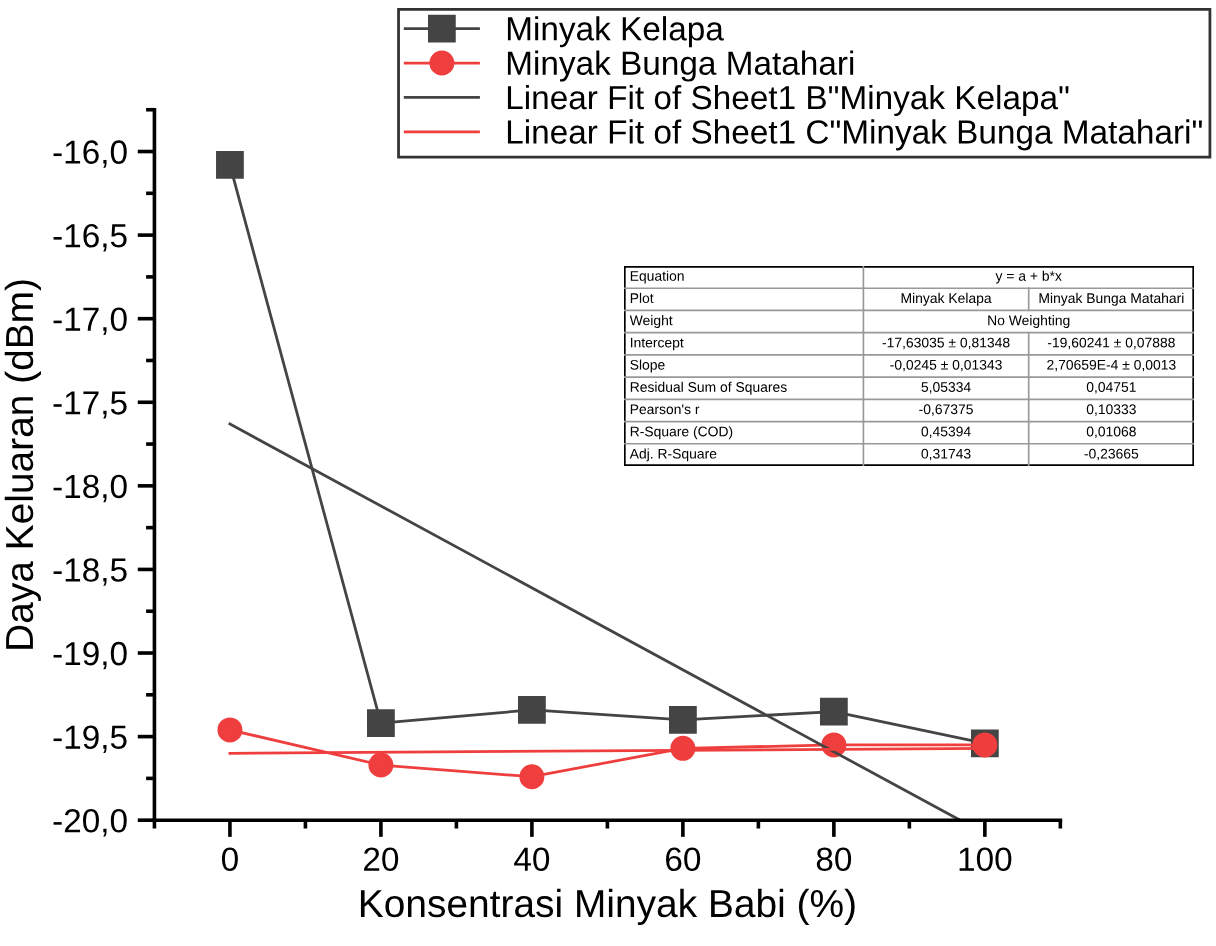 This screenshot has height=946, width=1216. I want to click on y-tick-label: -17,0, so click(90, 321).